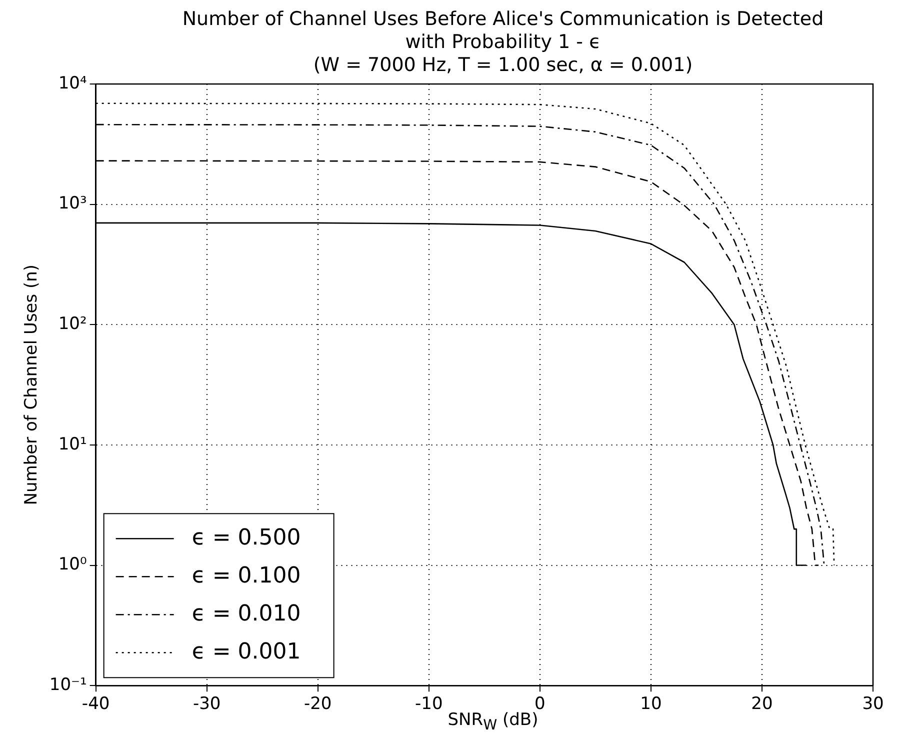 The image size is (909, 747). What do you see at coordinates (72, 83) in the screenshot?
I see `y-tick-label: 10⁴` at bounding box center [72, 83].